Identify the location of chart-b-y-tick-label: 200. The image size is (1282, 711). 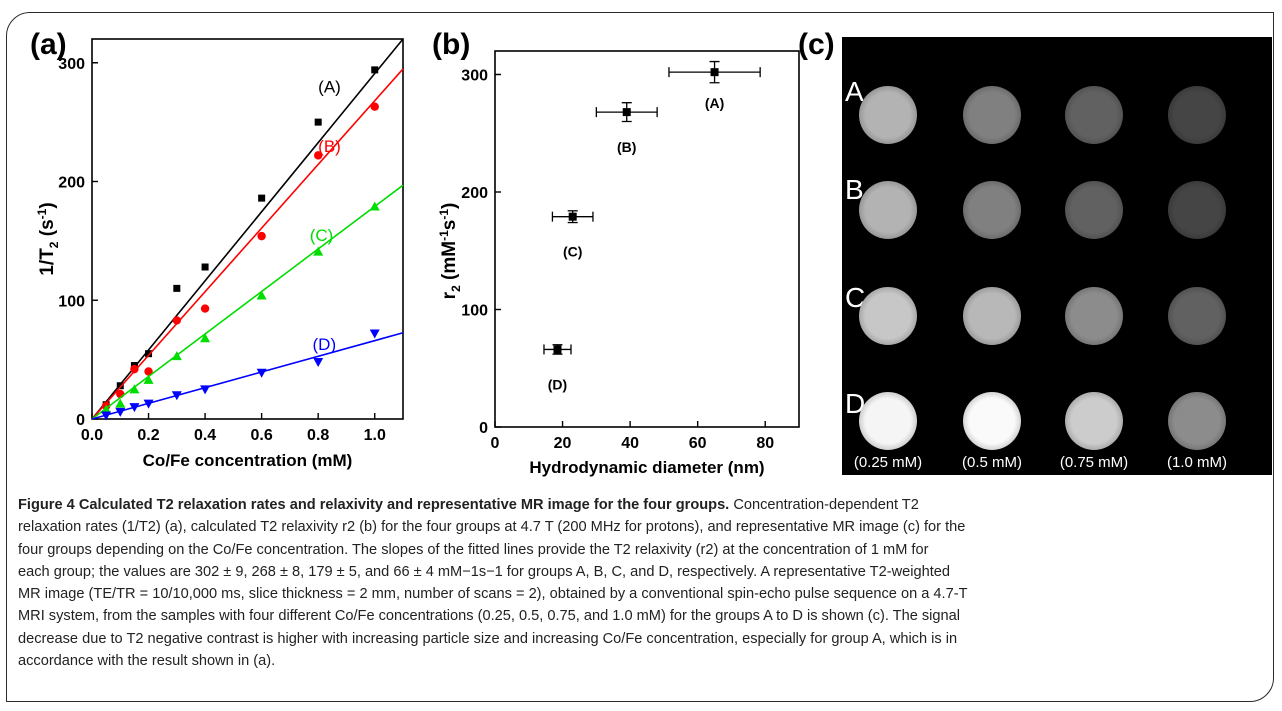
(474, 193).